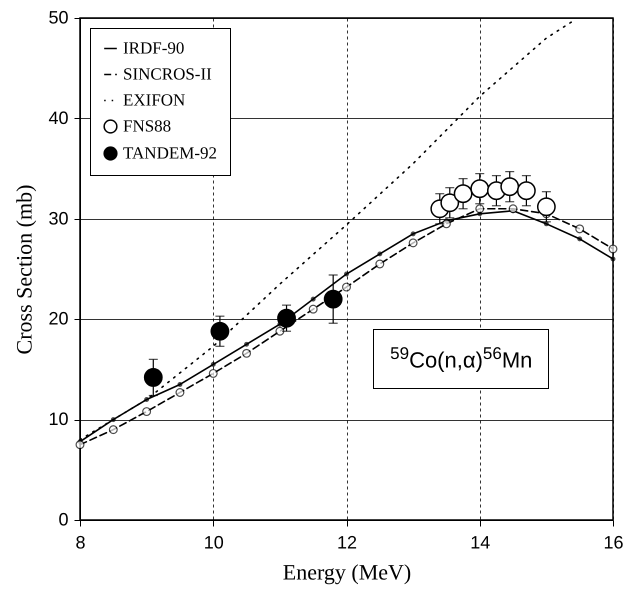 Image resolution: width=631 pixels, height=600 pixels. I want to click on y-tick-label: 30, so click(58, 218).